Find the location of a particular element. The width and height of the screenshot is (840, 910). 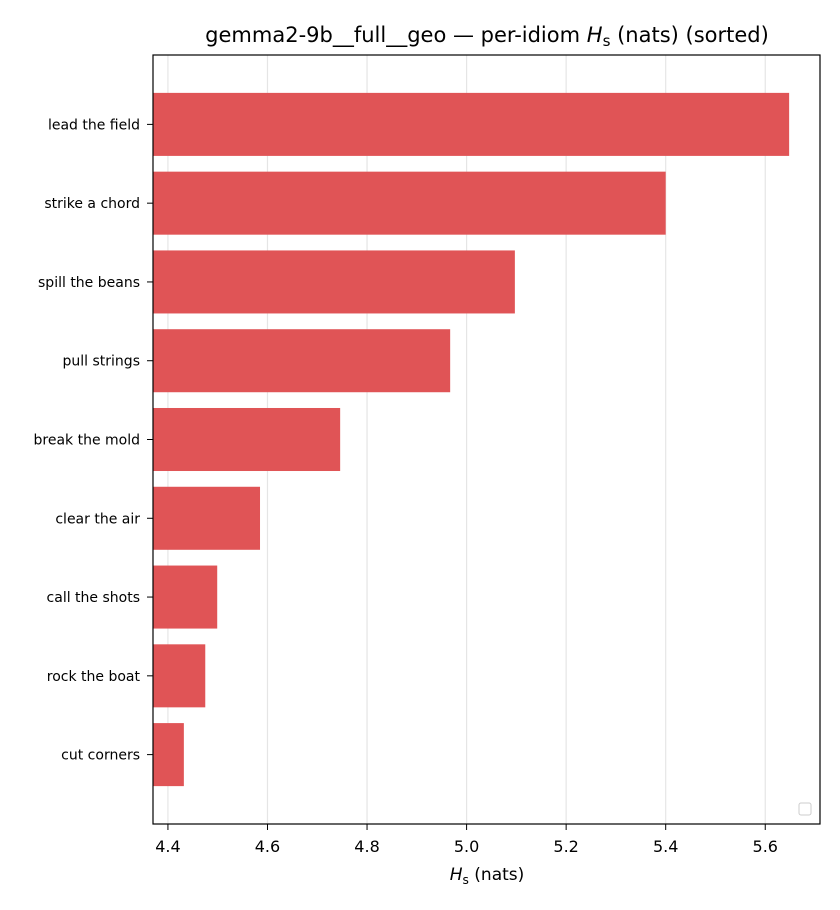

x-axis-label: Hs (nats) is located at coordinates (487, 876).